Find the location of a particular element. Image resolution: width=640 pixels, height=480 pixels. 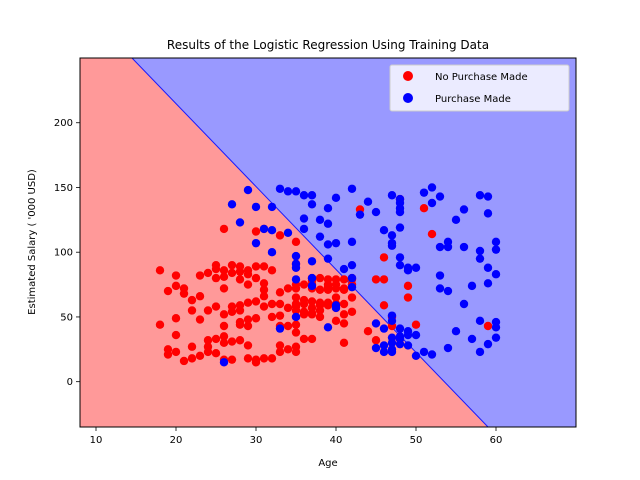

legend: No Purchase Made Purchase Made is located at coordinates (479, 88).